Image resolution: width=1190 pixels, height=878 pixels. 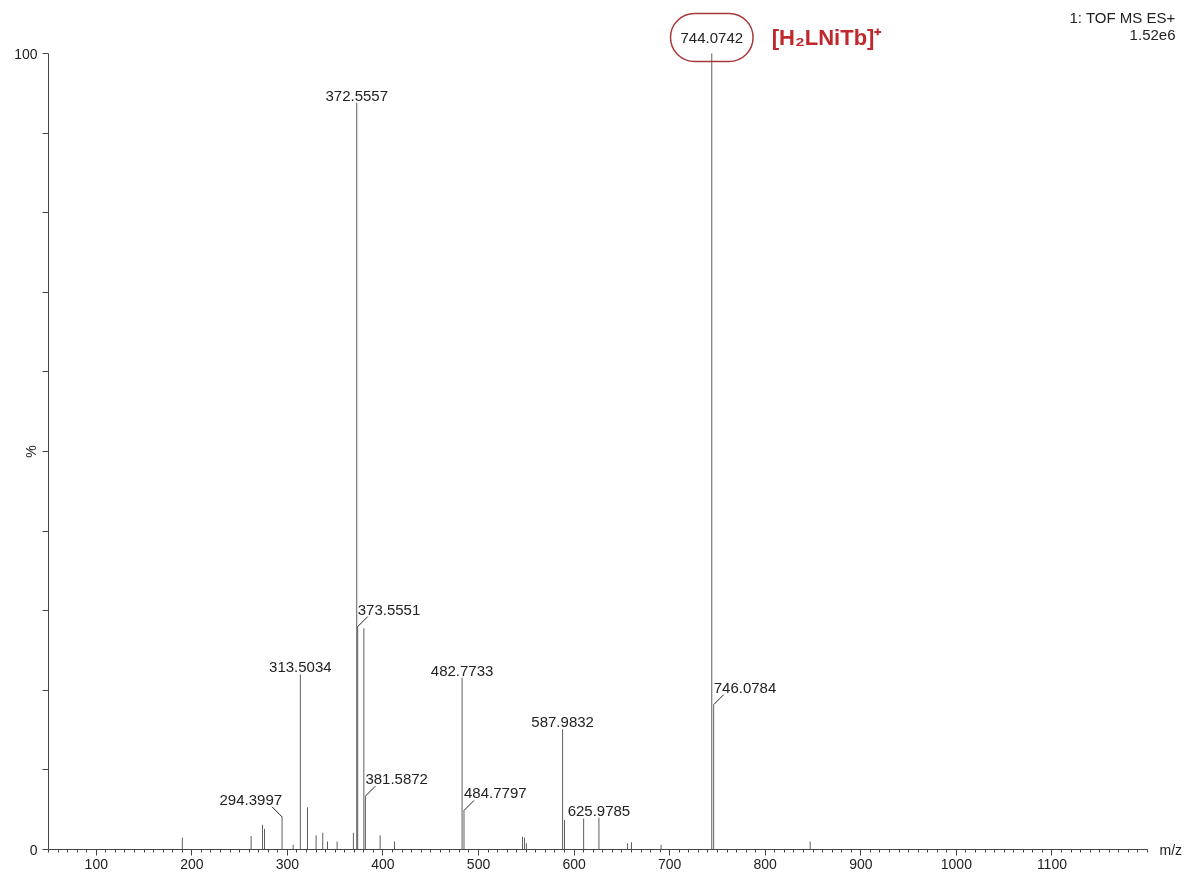 I want to click on text: 1.52e6, so click(x=1152, y=34).